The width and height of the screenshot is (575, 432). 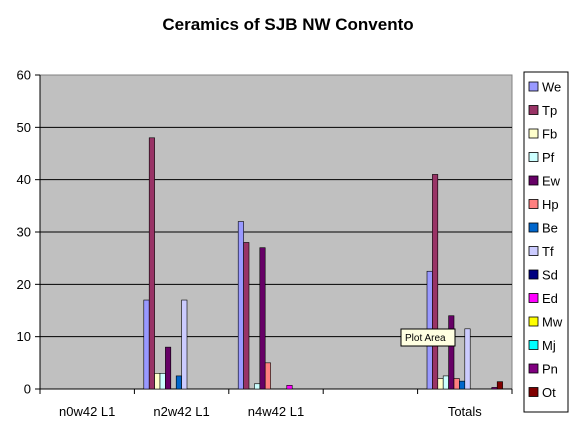 What do you see at coordinates (548, 157) in the screenshot?
I see `legend-label-pf: Pf` at bounding box center [548, 157].